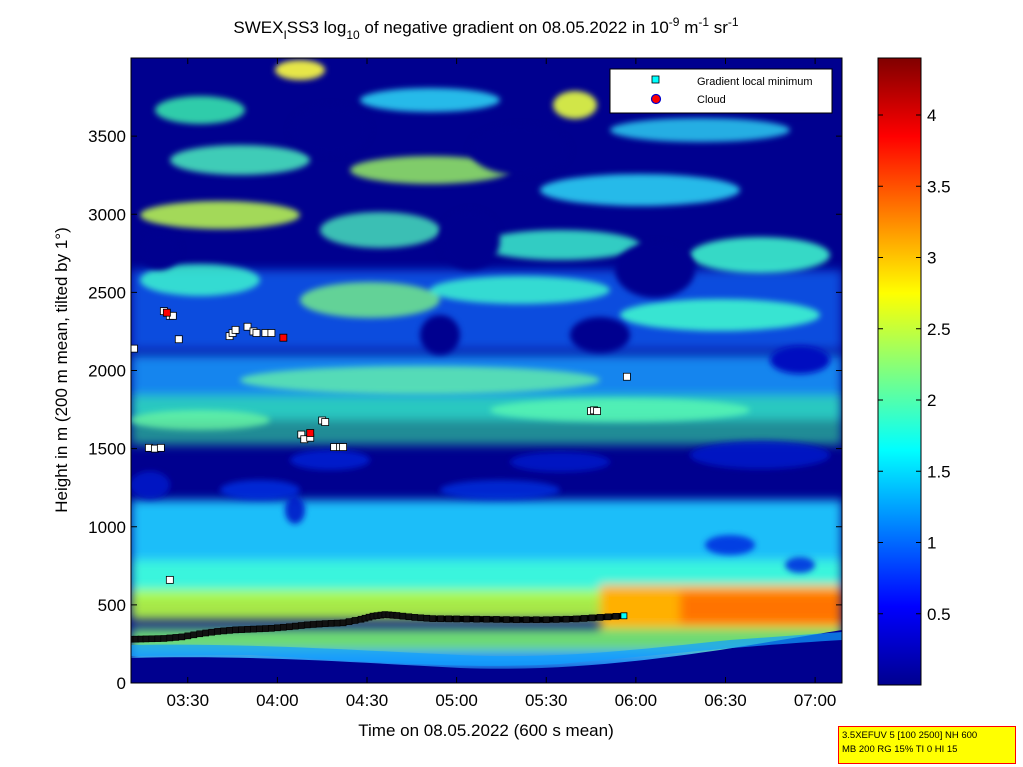 The image size is (1023, 767). What do you see at coordinates (931, 543) in the screenshot?
I see `colorbar-tick-label: 1` at bounding box center [931, 543].